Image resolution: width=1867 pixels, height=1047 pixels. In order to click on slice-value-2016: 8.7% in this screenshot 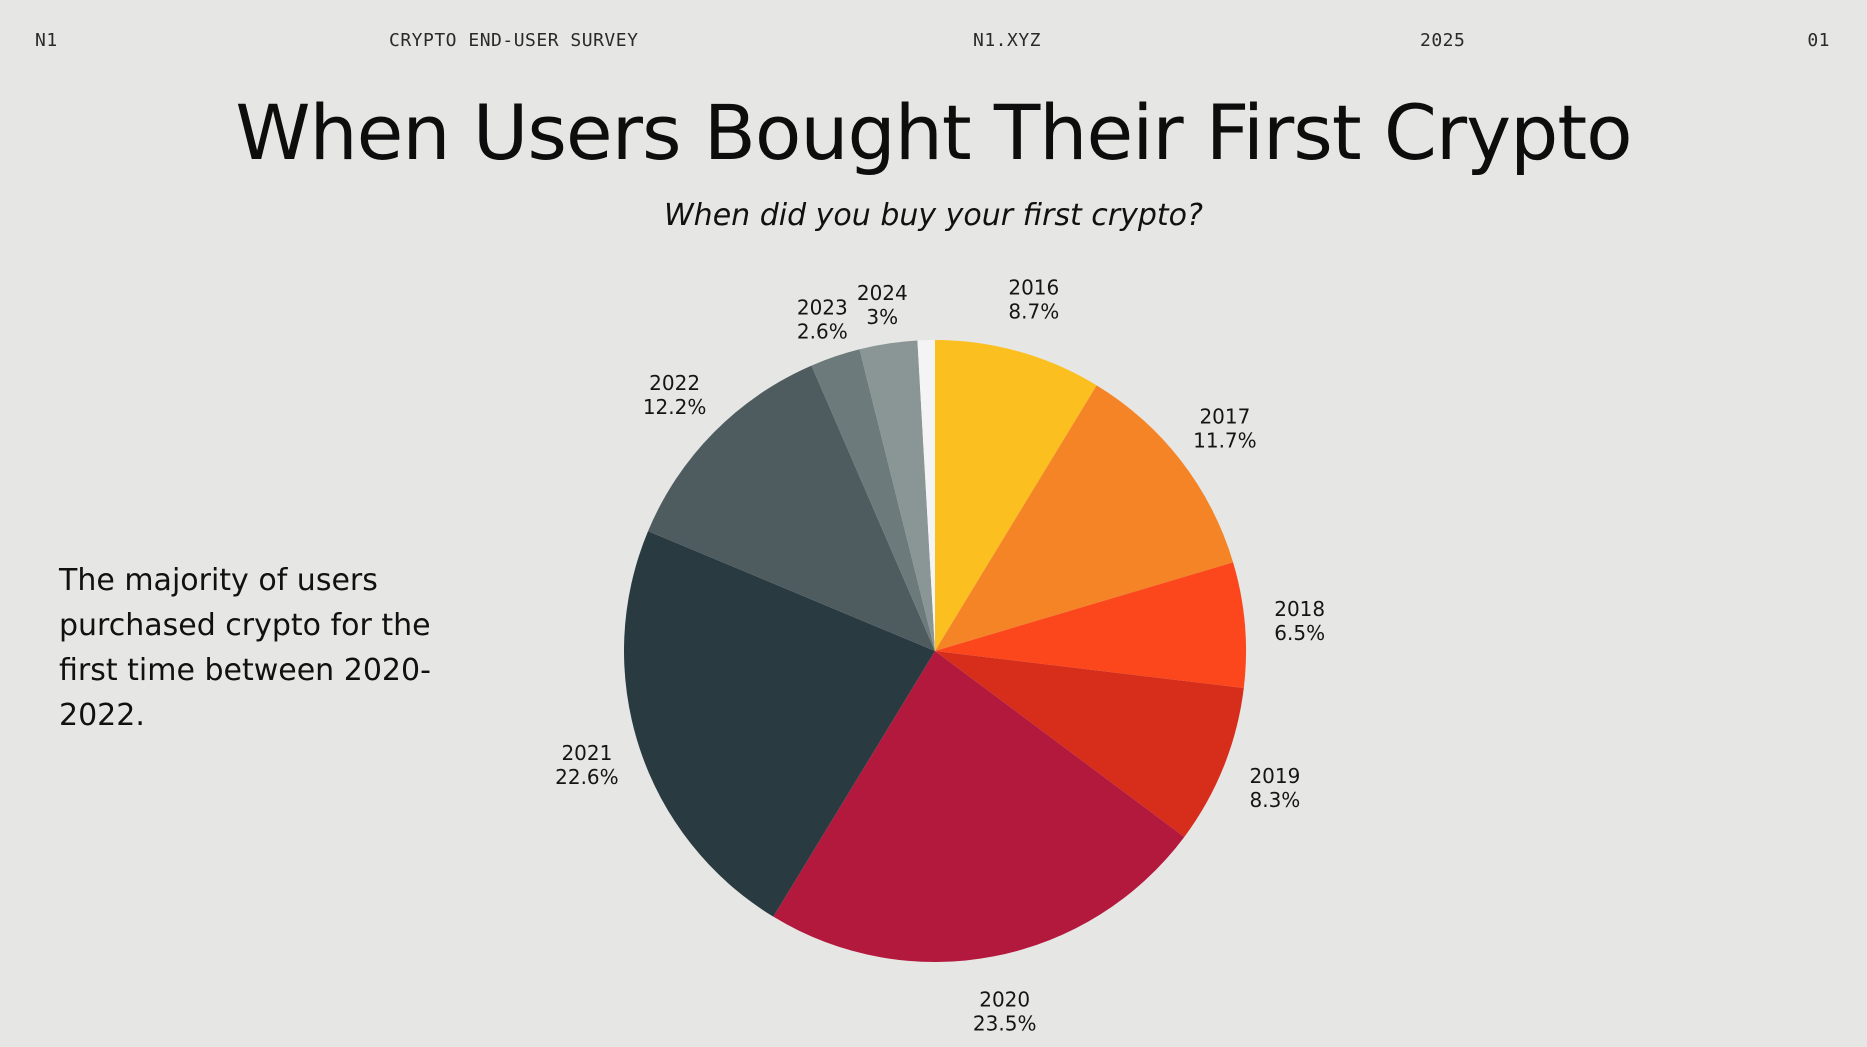, I will do `click(1033, 312)`.